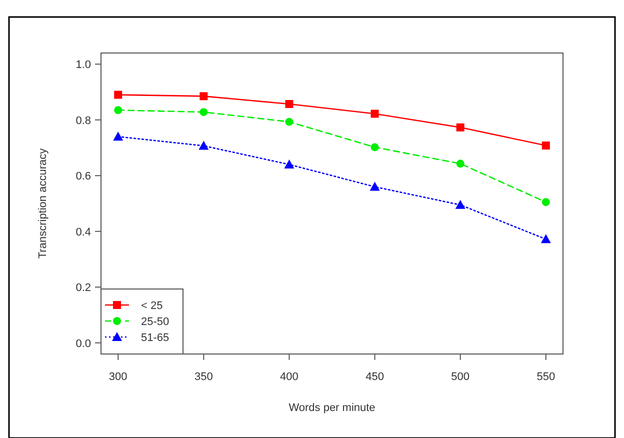 The width and height of the screenshot is (624, 438). I want to click on x-tick-label: 550, so click(546, 377).